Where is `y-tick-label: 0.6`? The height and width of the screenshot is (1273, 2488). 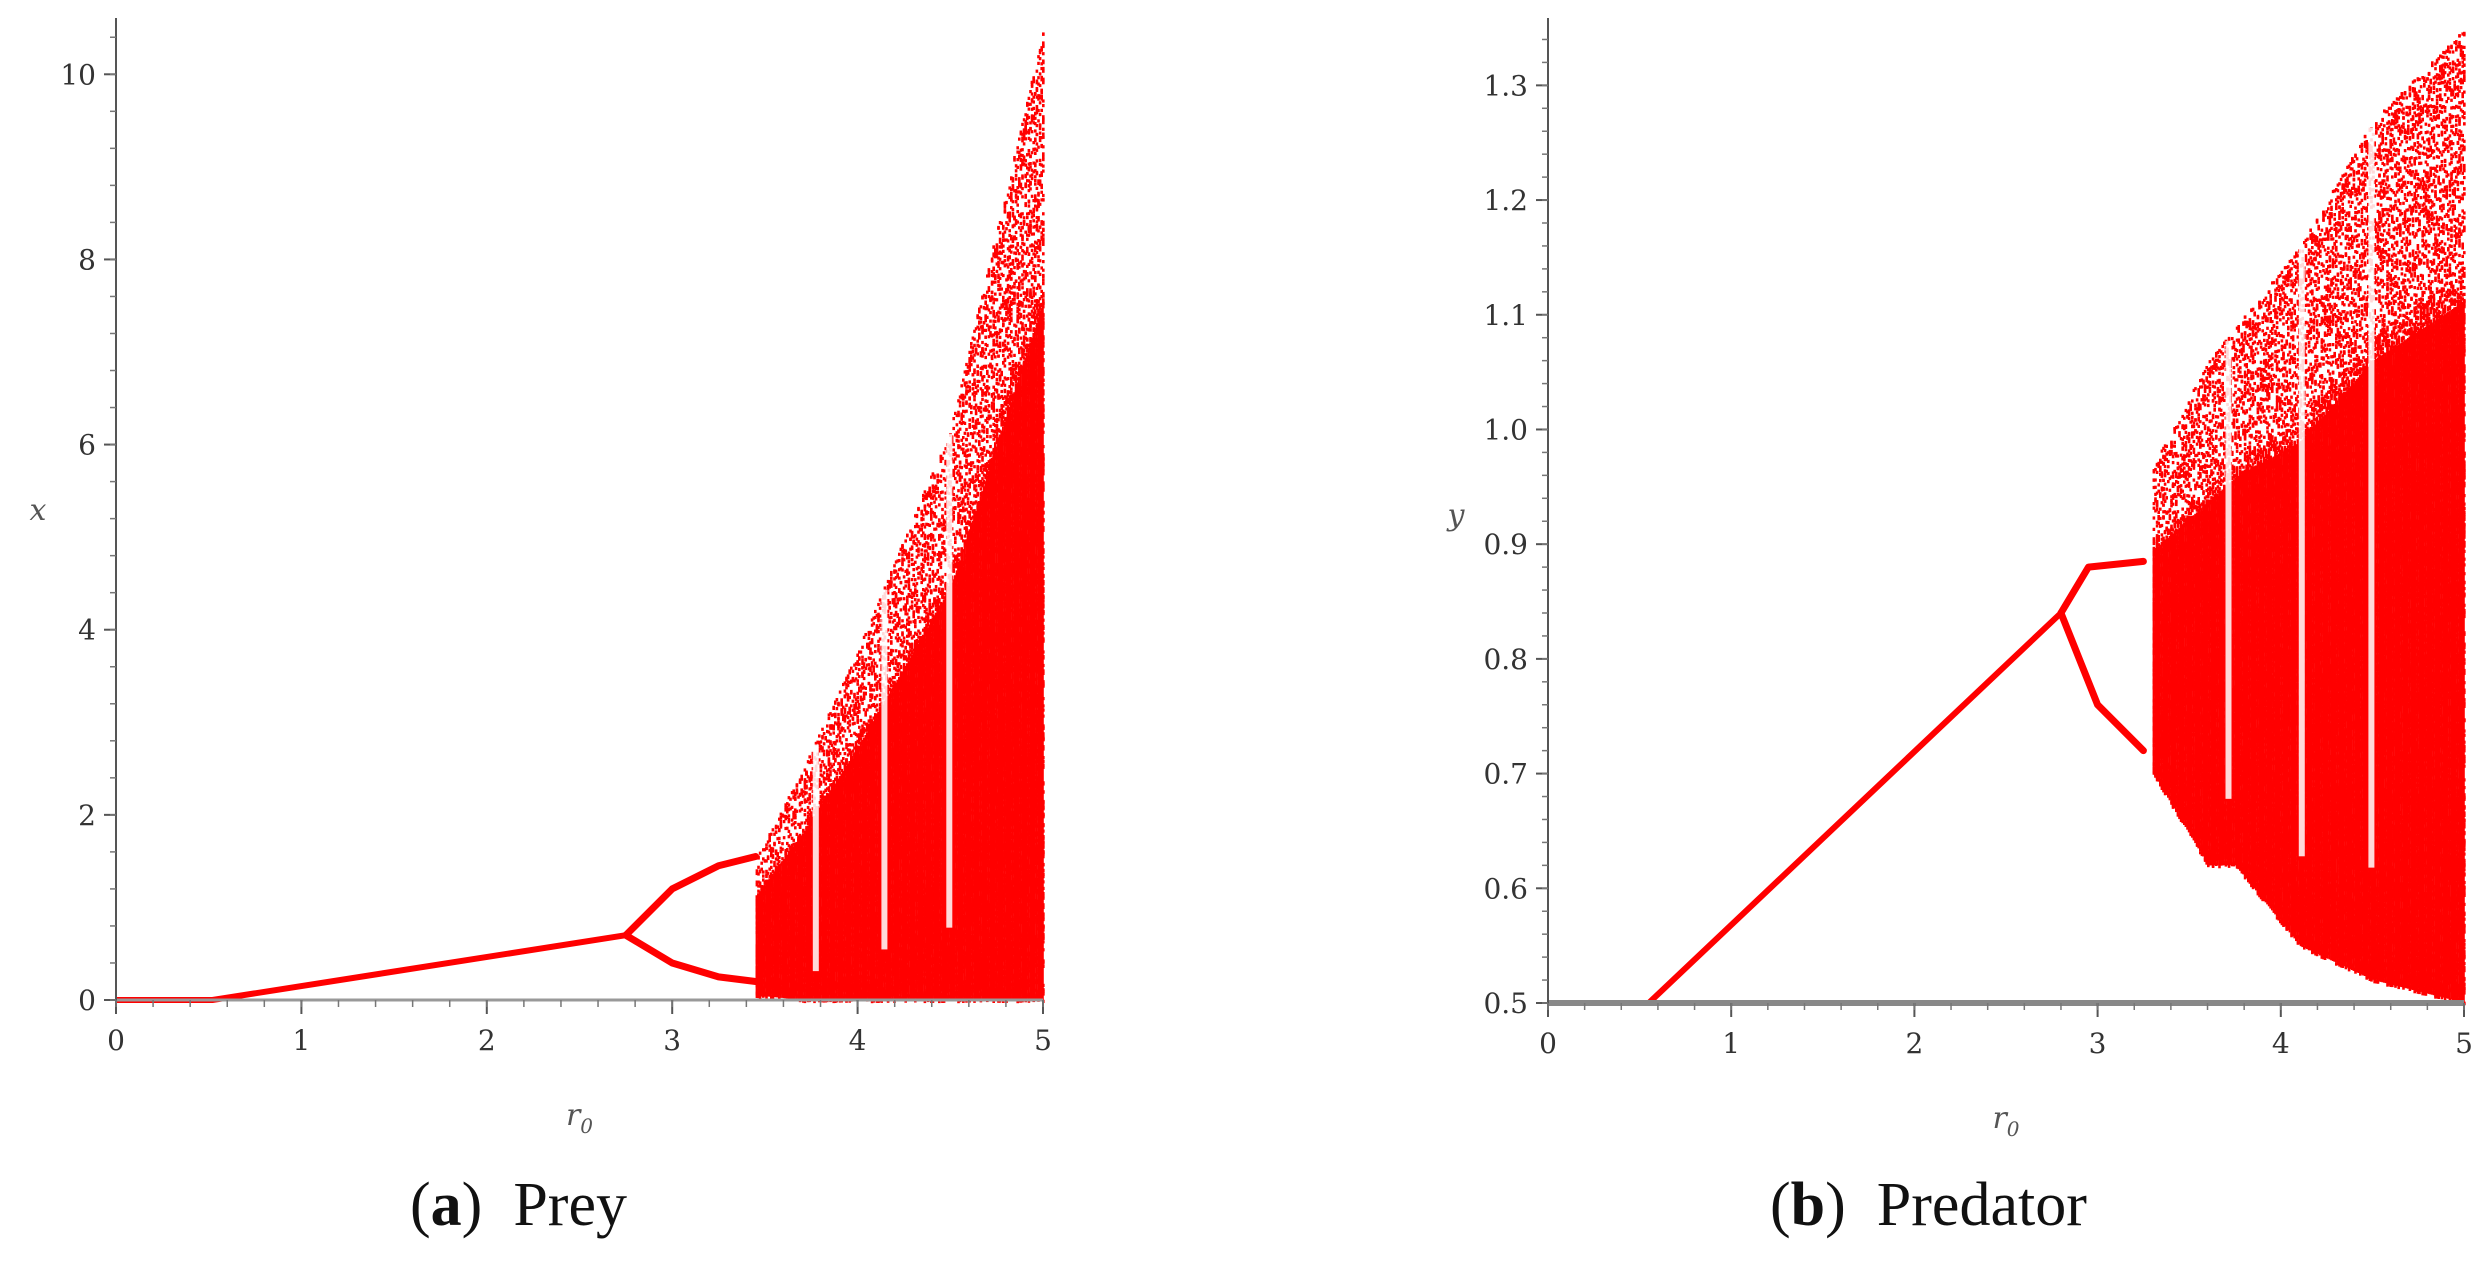
y-tick-label: 0.6 is located at coordinates (1505, 888).